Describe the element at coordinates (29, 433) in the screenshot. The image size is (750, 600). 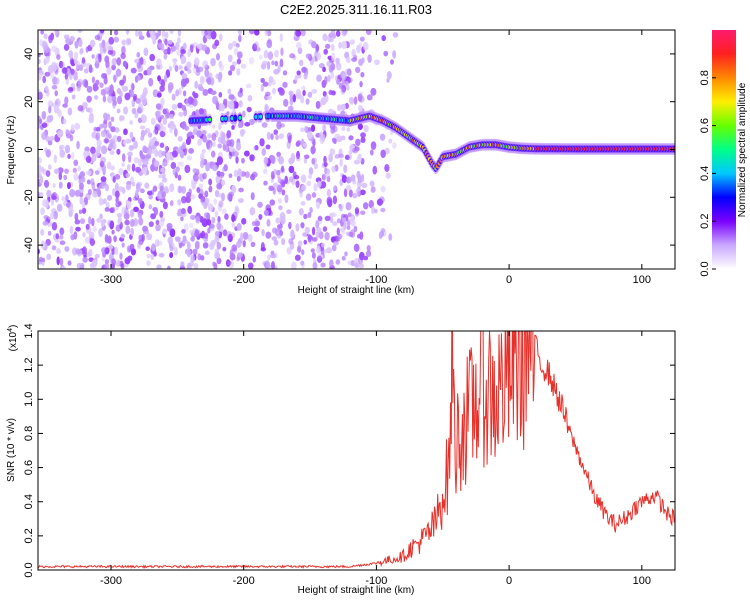
I see `snr-y-tick-label: 0.8` at that location.